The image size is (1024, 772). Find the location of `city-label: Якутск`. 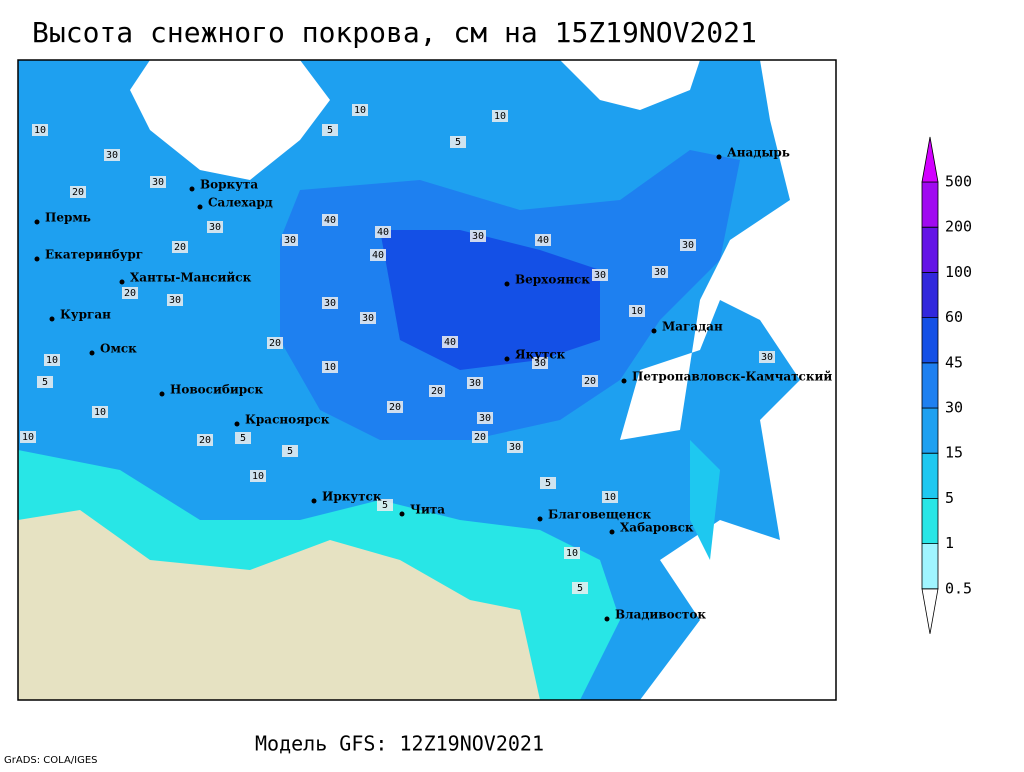

city-label: Якутск is located at coordinates (540, 355).